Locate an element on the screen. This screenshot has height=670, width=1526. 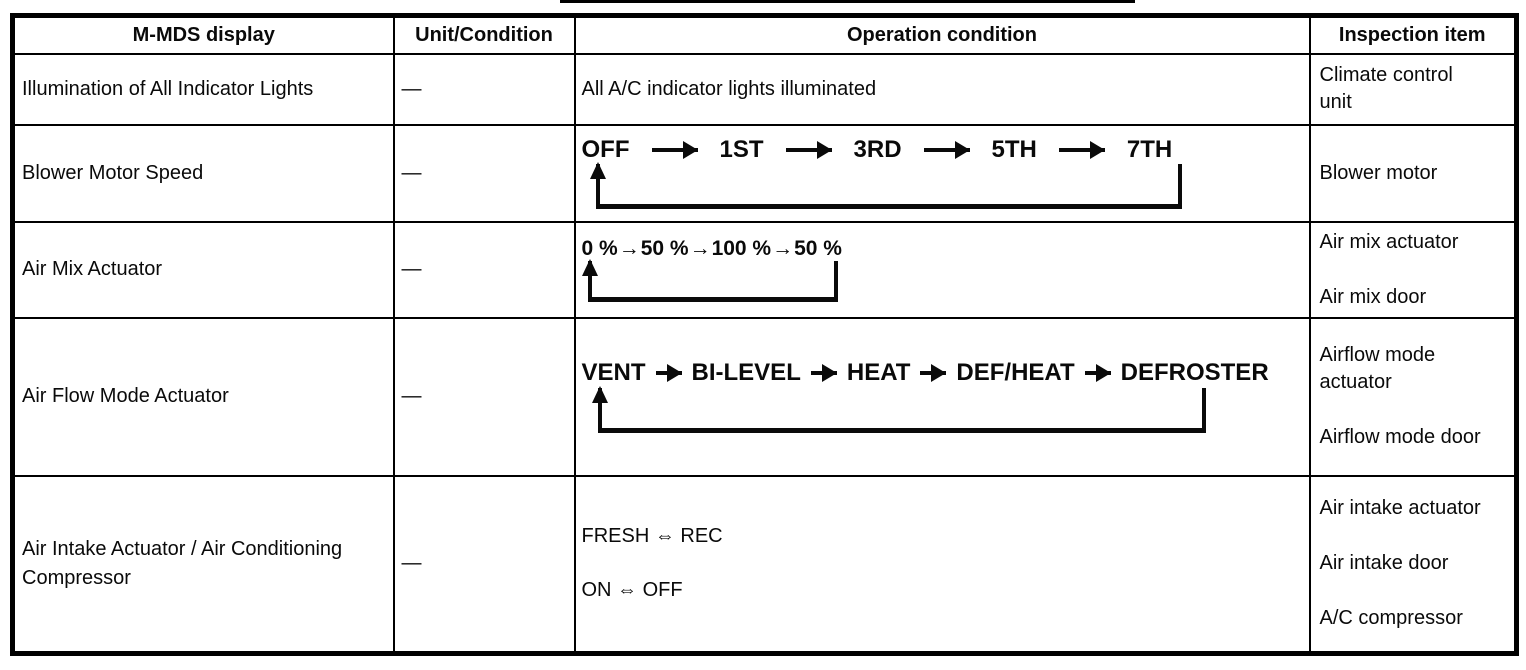
header-cell-inspection-item: Inspection item is located at coordinates (1413, 34).